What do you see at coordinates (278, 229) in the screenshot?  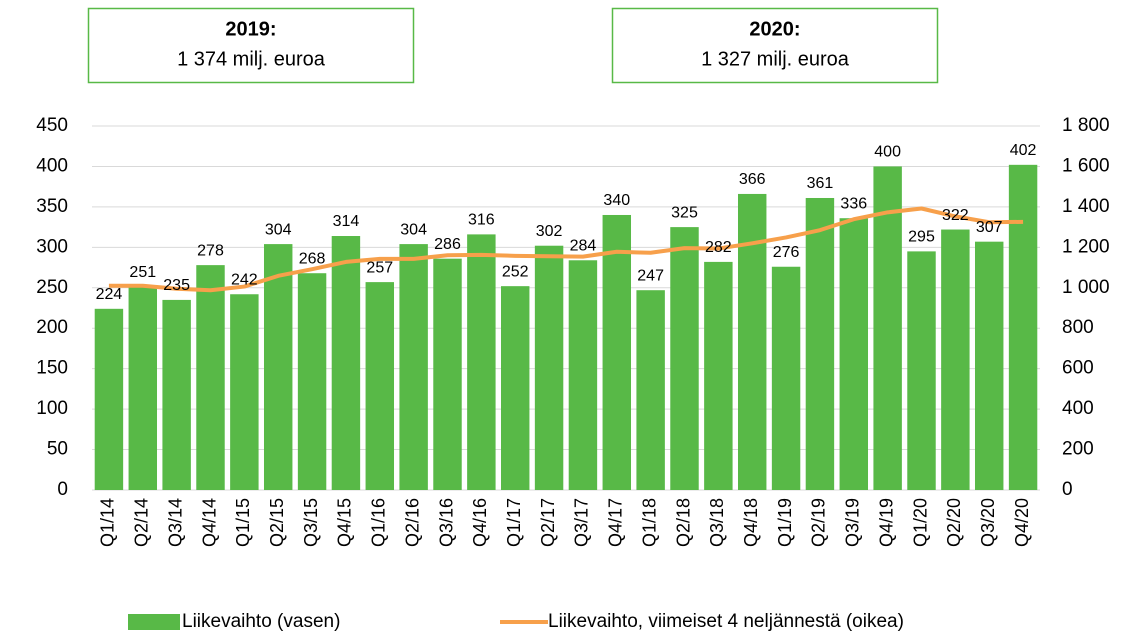 I see `value-label: 304` at bounding box center [278, 229].